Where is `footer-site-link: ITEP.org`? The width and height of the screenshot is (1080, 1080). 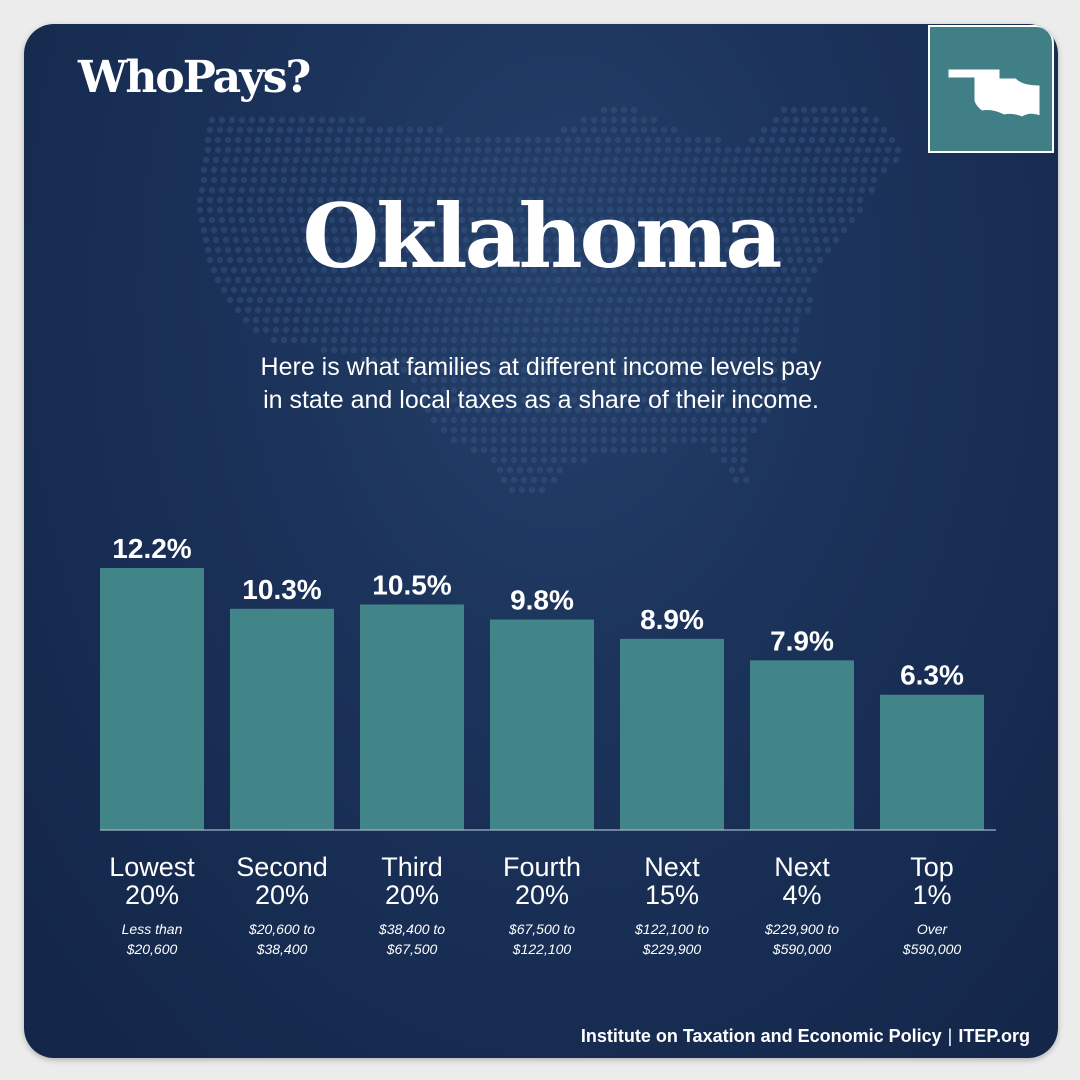
footer-site-link: ITEP.org is located at coordinates (994, 1036).